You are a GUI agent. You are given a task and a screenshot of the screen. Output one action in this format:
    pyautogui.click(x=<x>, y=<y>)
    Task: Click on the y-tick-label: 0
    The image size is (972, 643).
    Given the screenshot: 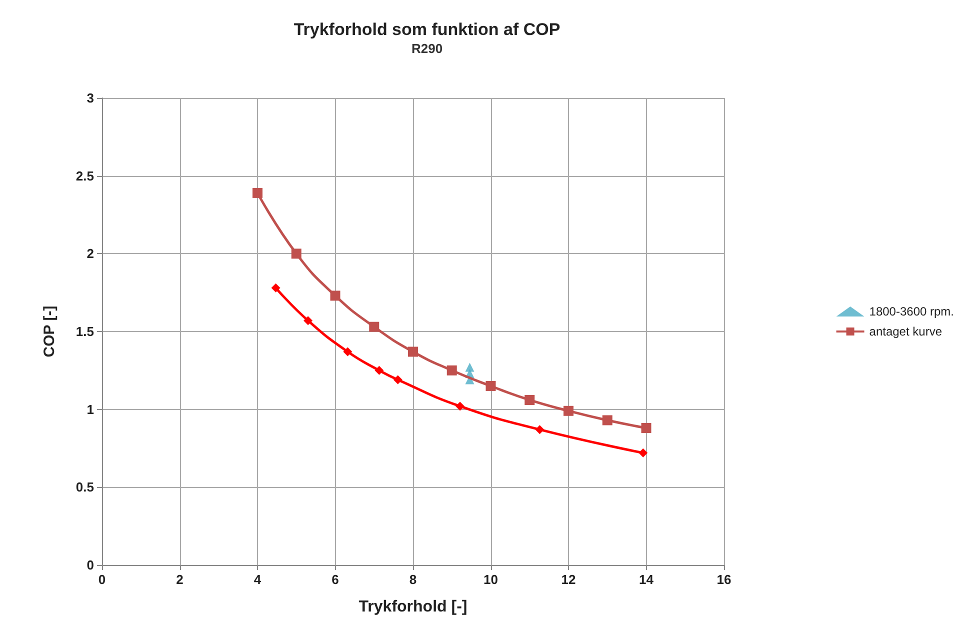 What is the action you would take?
    pyautogui.click(x=90, y=565)
    